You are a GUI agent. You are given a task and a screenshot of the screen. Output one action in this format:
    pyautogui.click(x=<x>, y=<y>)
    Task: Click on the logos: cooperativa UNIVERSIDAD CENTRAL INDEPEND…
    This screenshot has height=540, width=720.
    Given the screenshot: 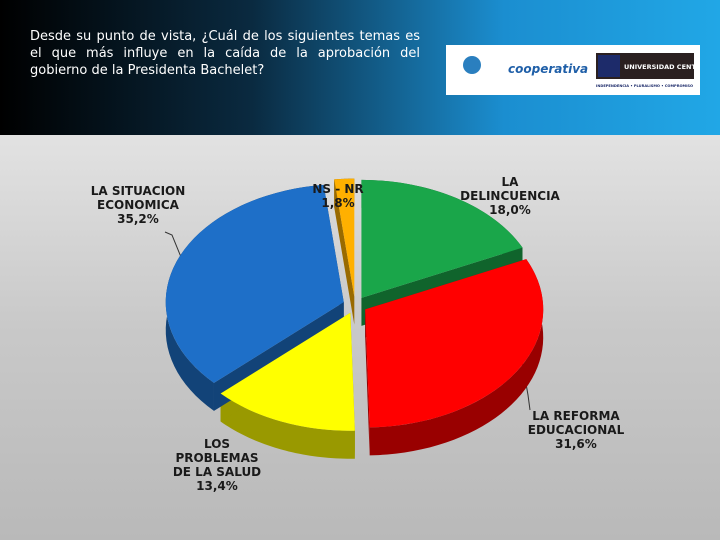 What is the action you would take?
    pyautogui.click(x=573, y=70)
    